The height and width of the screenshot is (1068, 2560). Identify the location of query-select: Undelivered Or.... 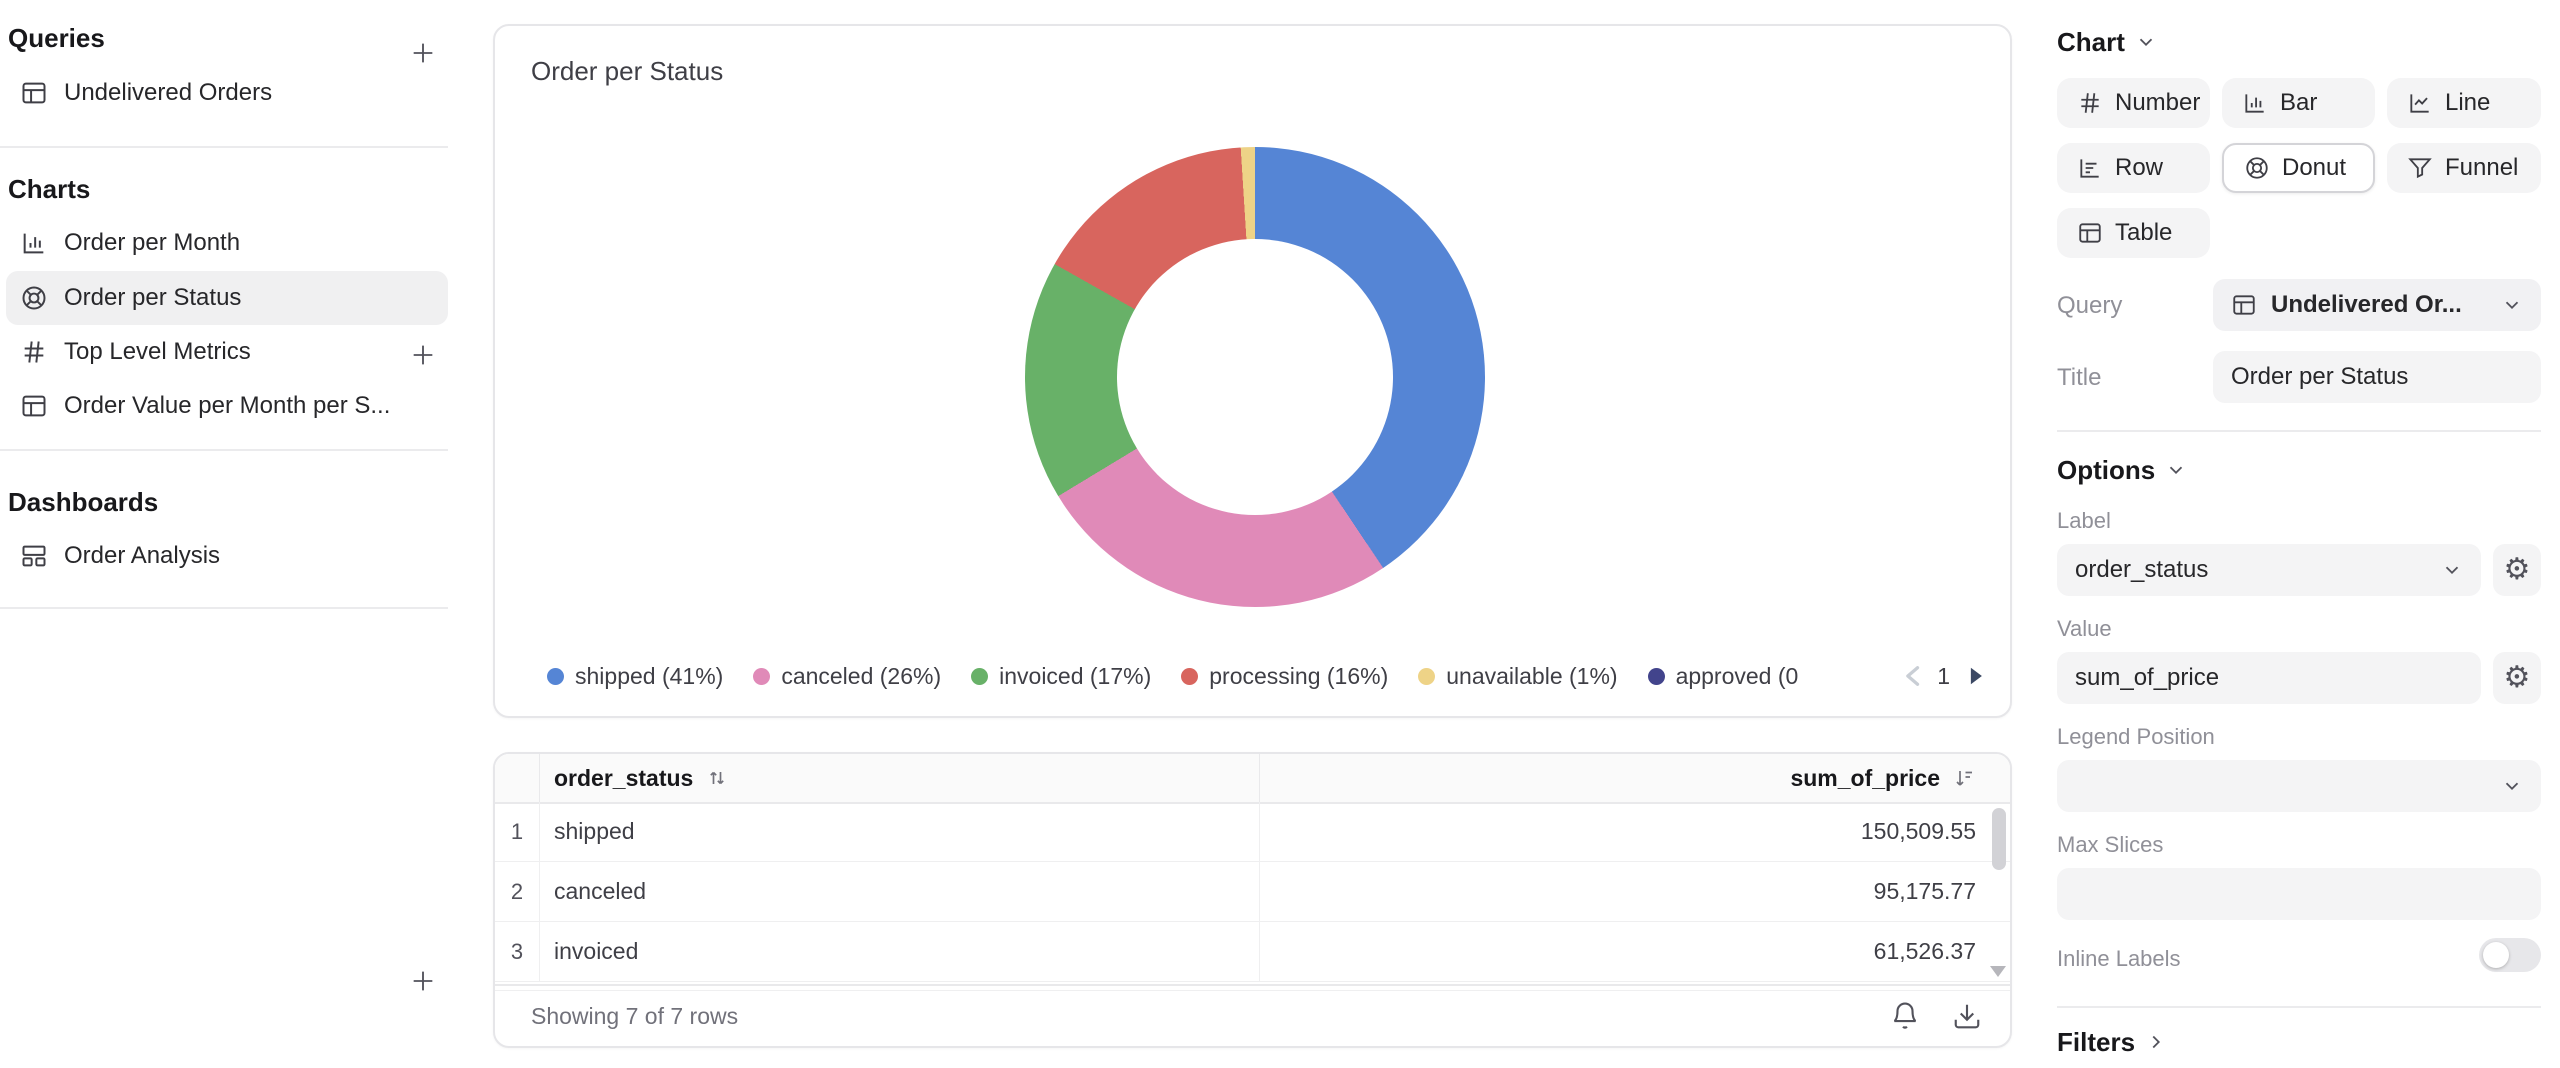
(2377, 305).